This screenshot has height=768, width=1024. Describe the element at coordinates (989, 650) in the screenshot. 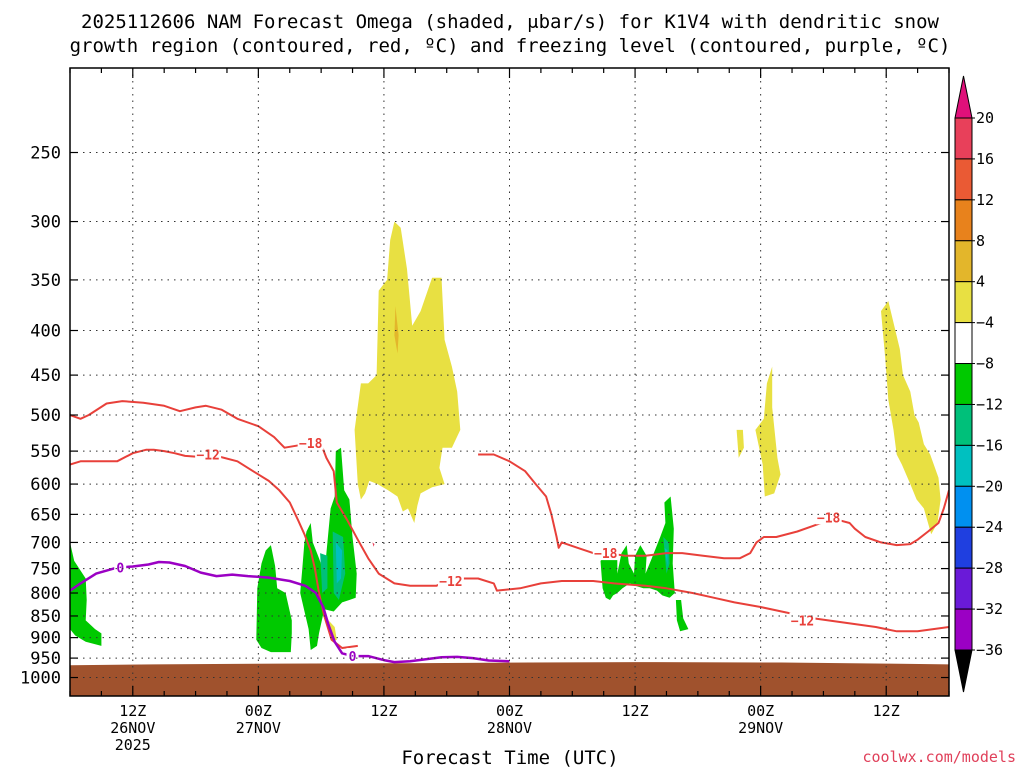

I see `colorbar-label-13: −36` at that location.